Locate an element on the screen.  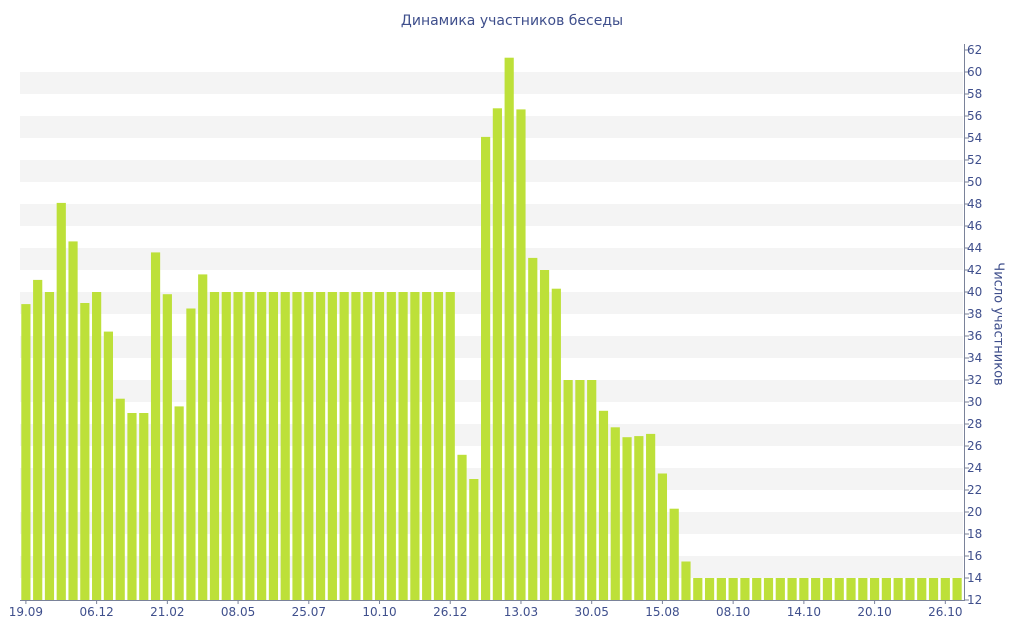
x-tick-label: 06.12 is located at coordinates (96, 612).